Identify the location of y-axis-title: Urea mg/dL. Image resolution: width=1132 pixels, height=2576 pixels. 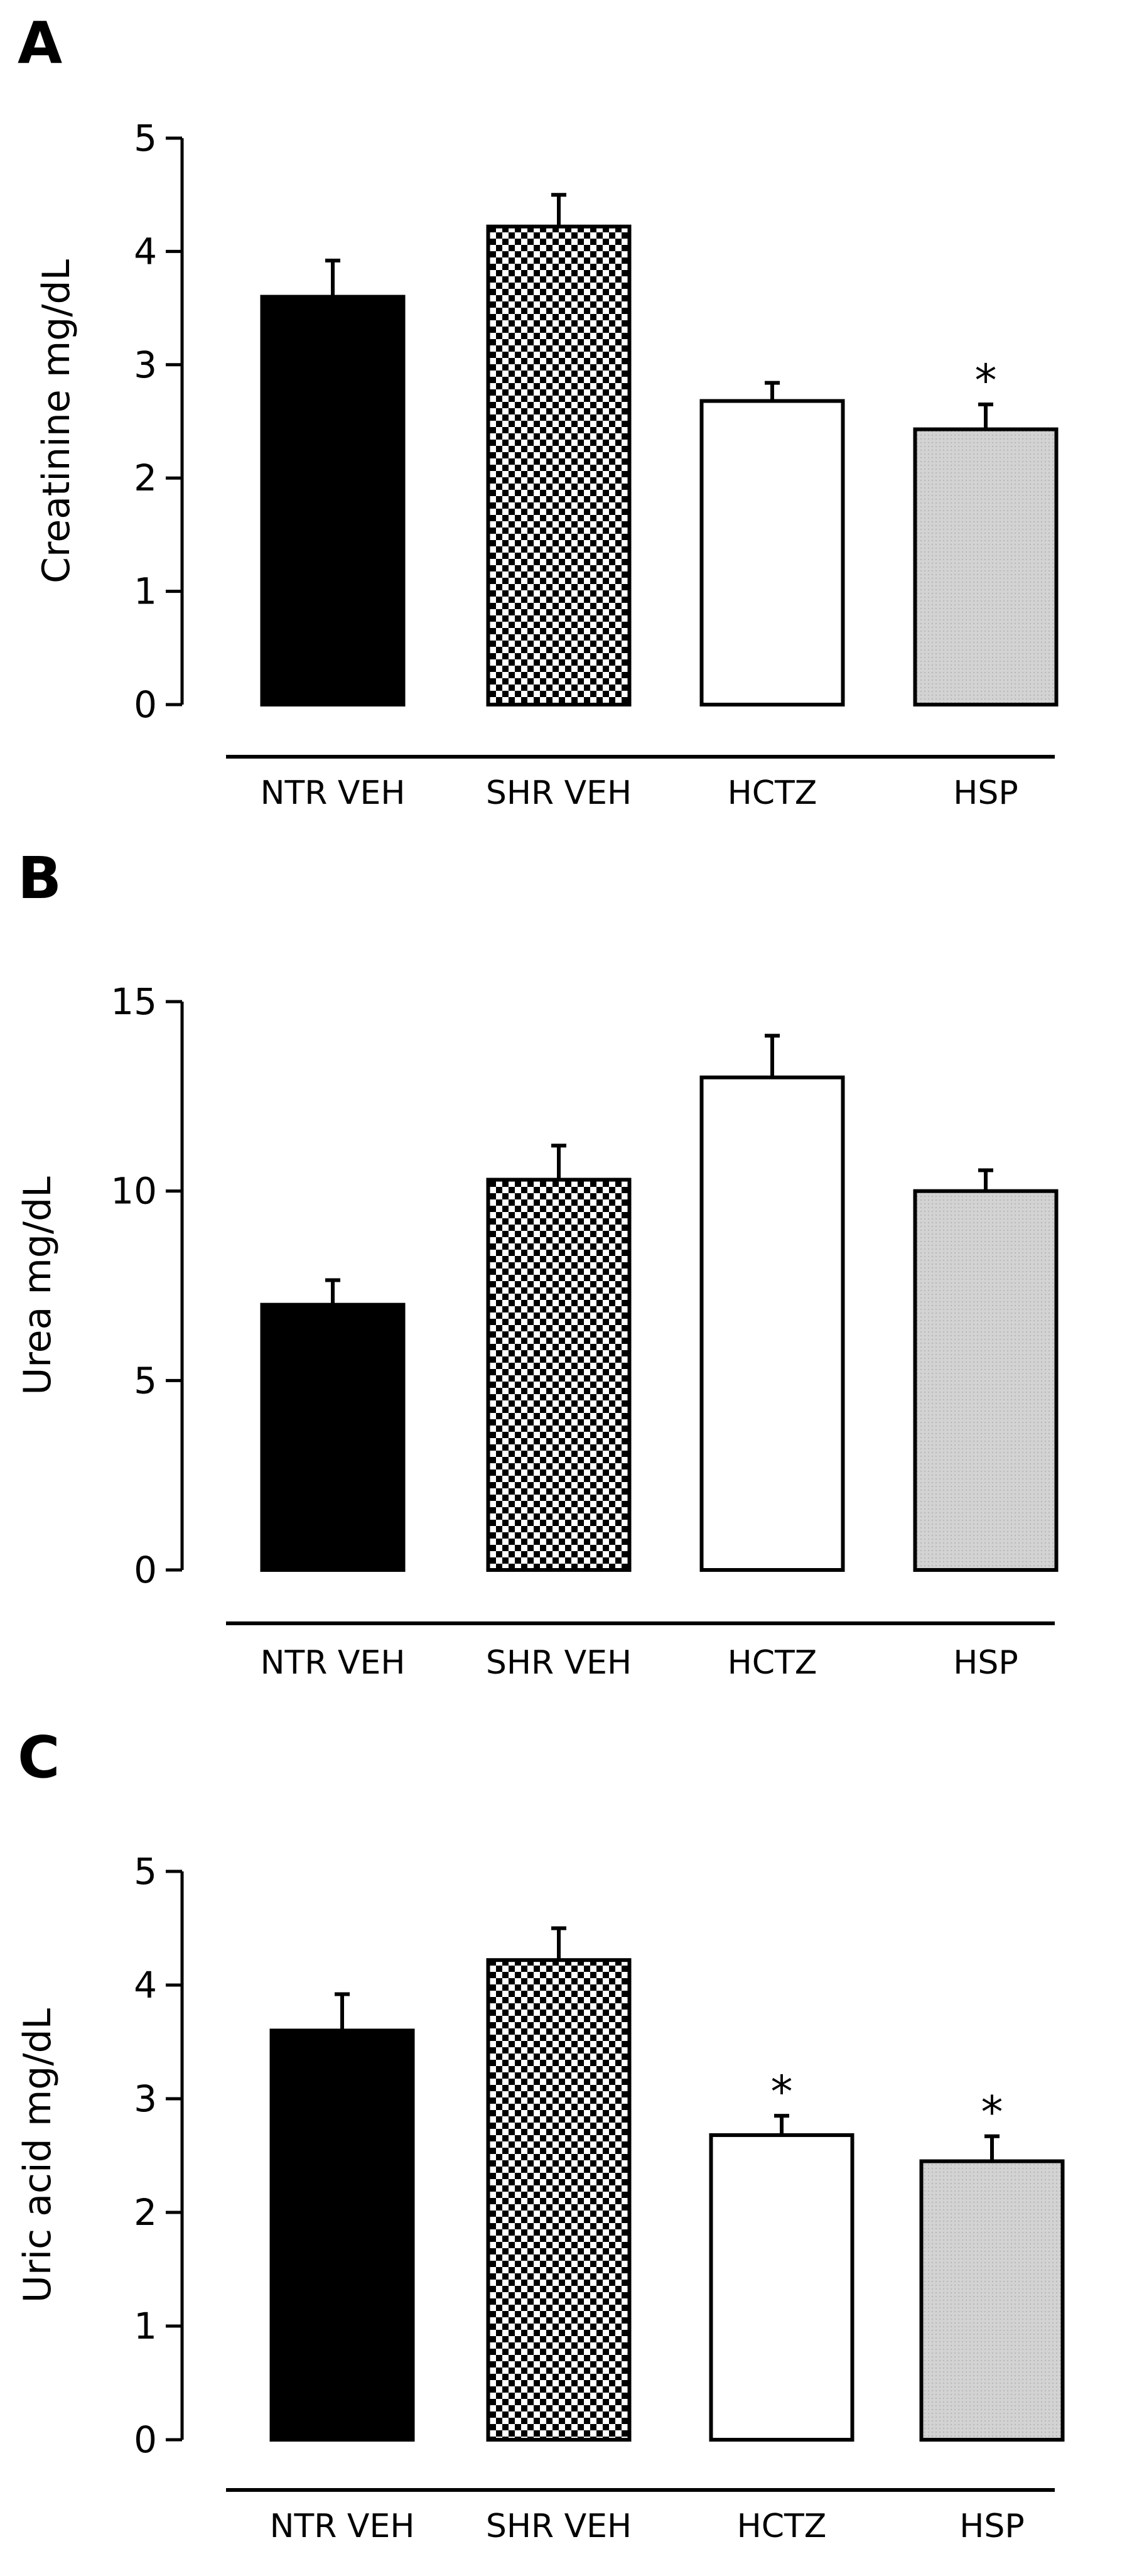
(38, 1285).